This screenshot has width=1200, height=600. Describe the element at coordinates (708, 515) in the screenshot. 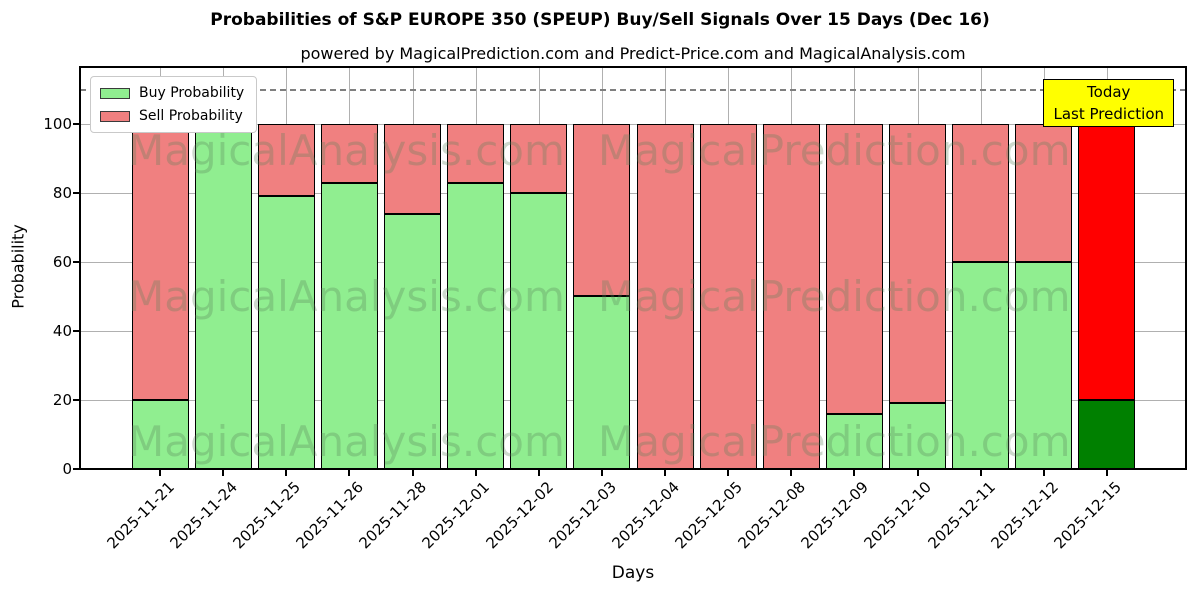

I see `x-tick-label-text: 2025-12-05` at that location.